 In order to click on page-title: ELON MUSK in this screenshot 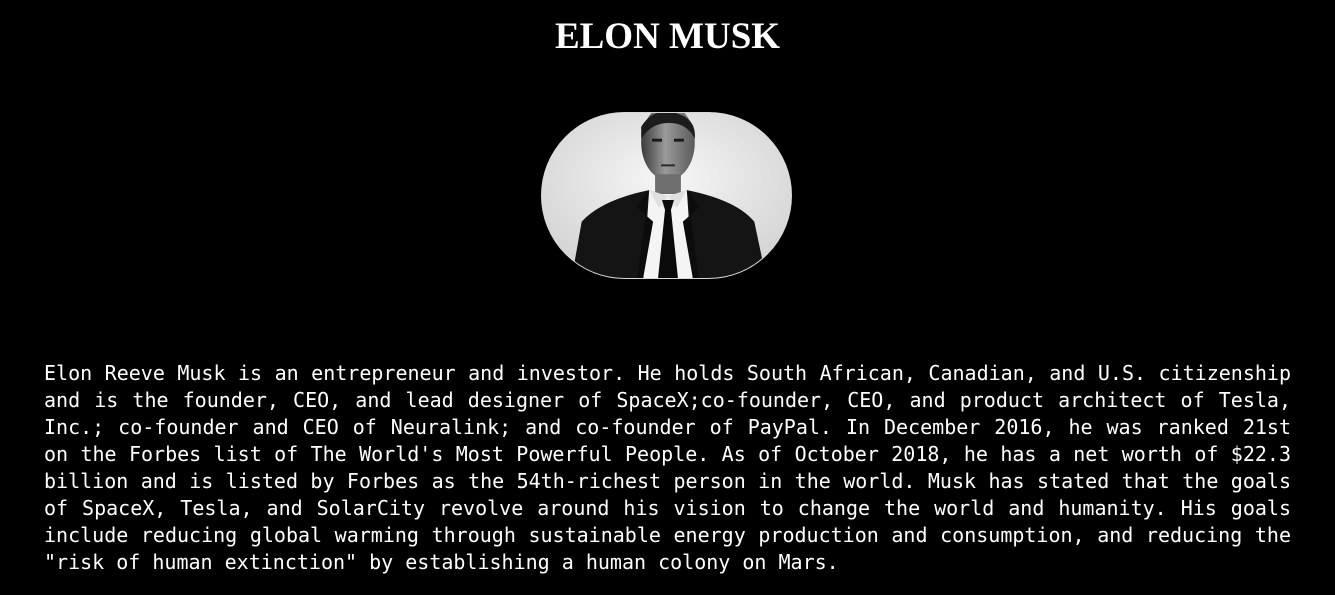, I will do `click(667, 36)`.